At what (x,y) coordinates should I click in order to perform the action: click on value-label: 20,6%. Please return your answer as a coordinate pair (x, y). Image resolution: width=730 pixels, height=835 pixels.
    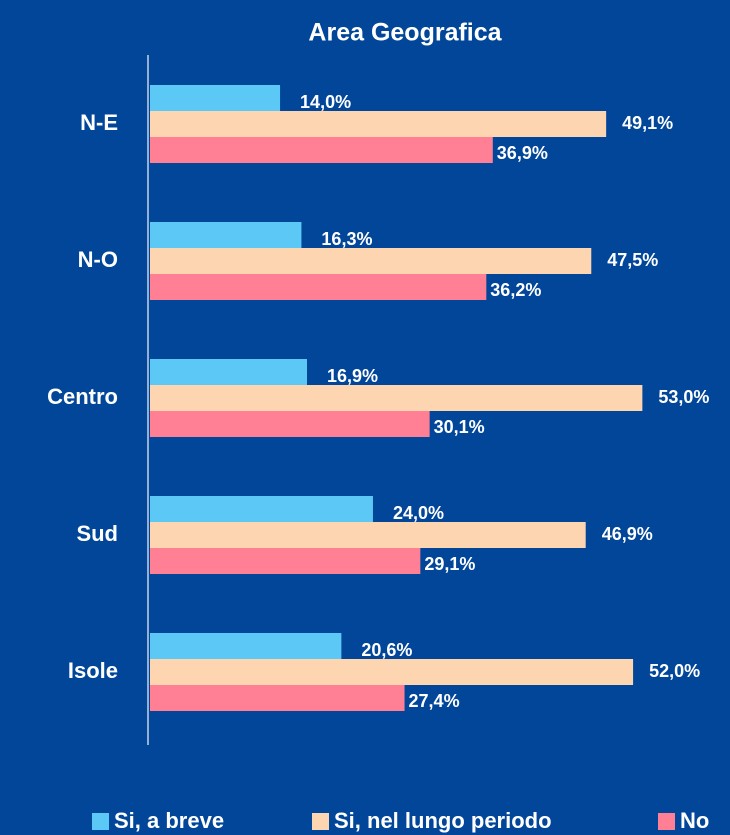
    Looking at the image, I should click on (386, 650).